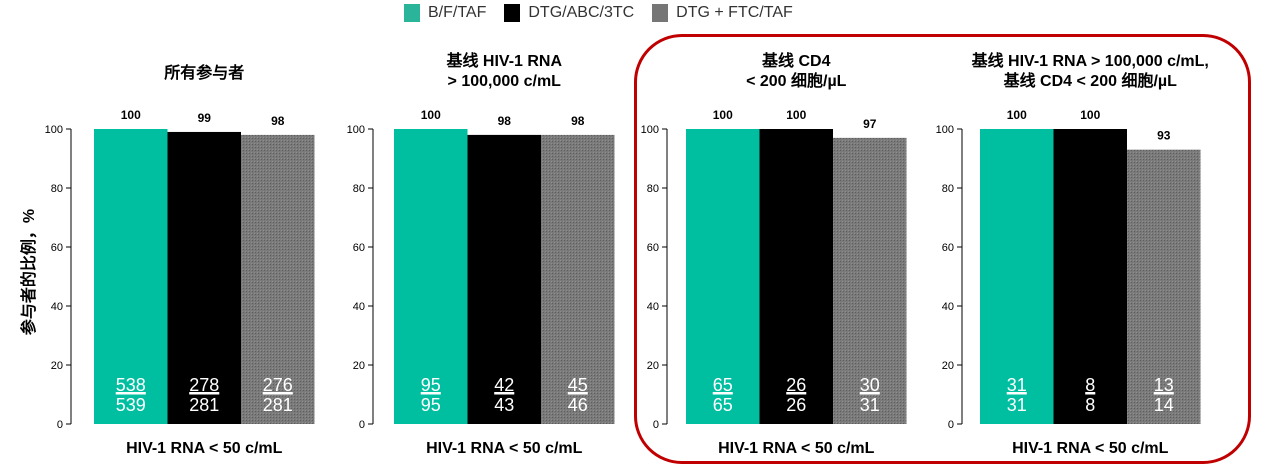  What do you see at coordinates (734, 12) in the screenshot?
I see `legend-label: DTG + FTC/TAF` at bounding box center [734, 12].